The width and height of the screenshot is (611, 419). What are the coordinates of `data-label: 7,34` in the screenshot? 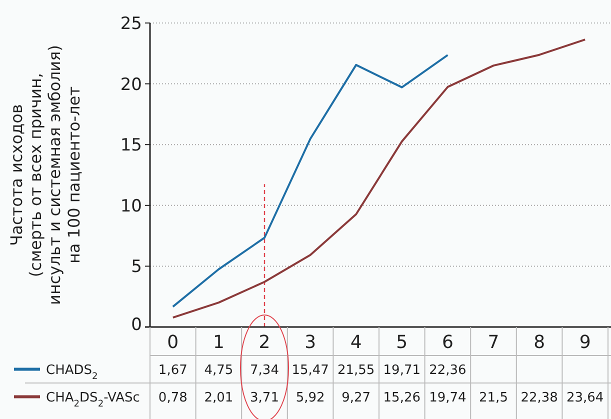 It's located at (264, 370).